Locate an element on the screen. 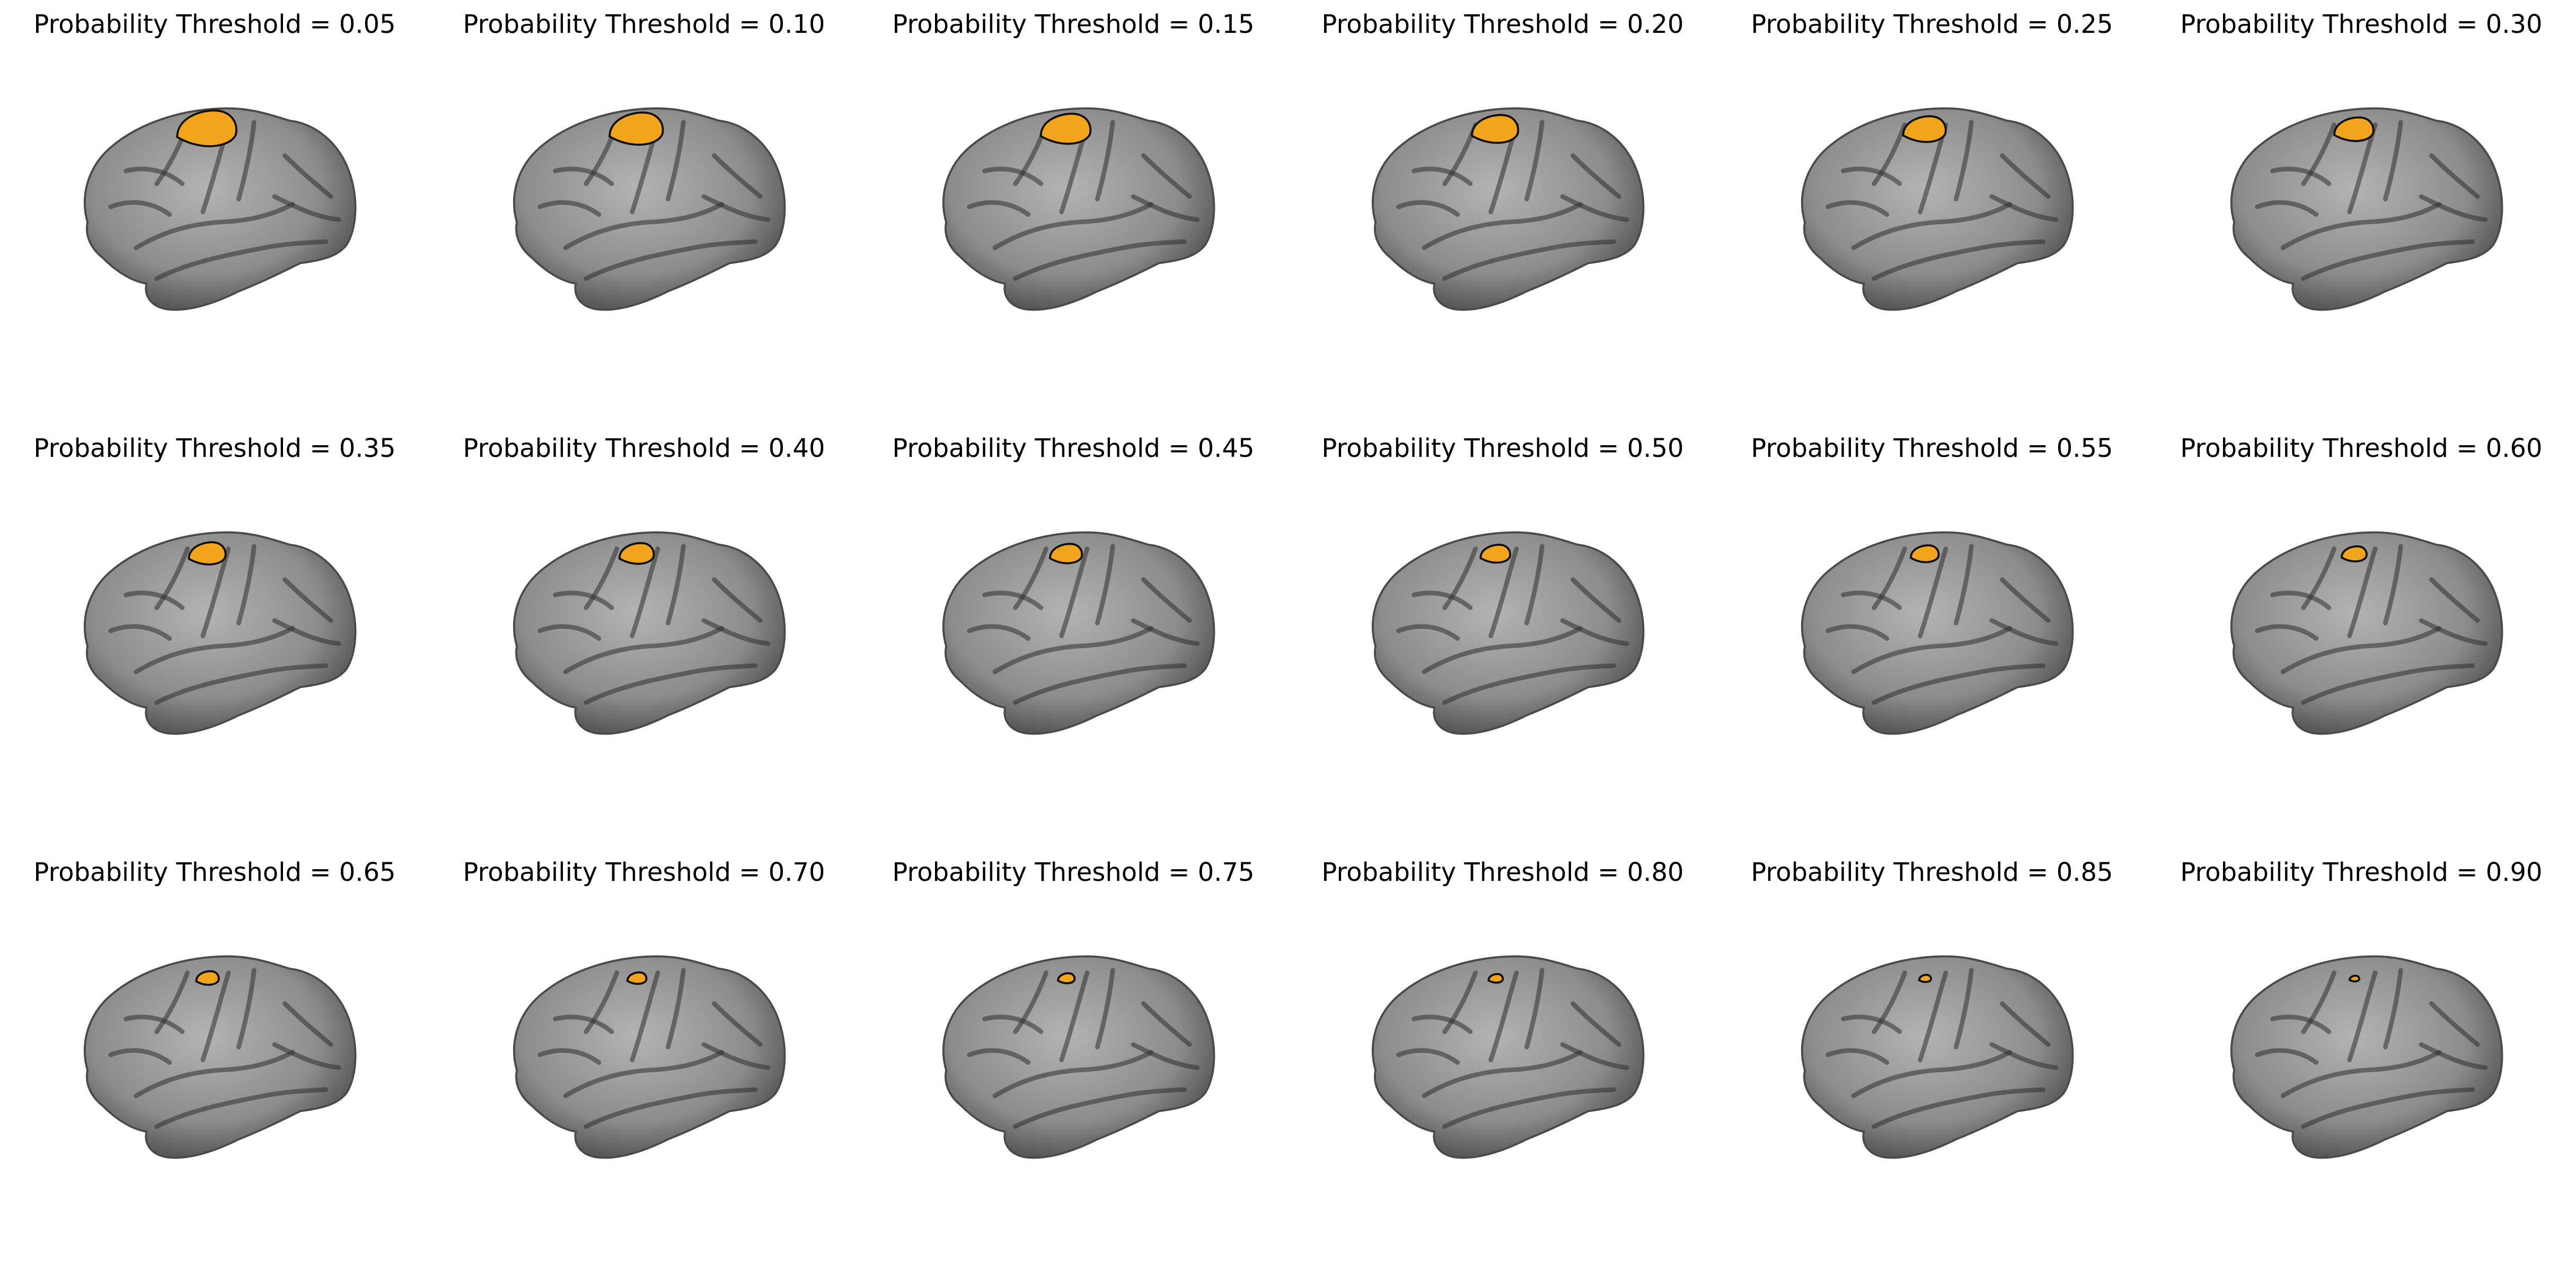 The height and width of the screenshot is (1272, 2576). figure-panel: Probability Threshold = 0.75 is located at coordinates (1073, 1060).